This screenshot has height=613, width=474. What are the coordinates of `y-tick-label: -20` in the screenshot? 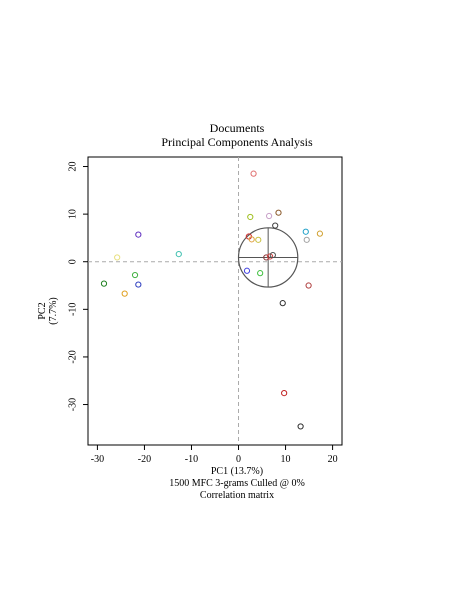 It's located at (72, 356).